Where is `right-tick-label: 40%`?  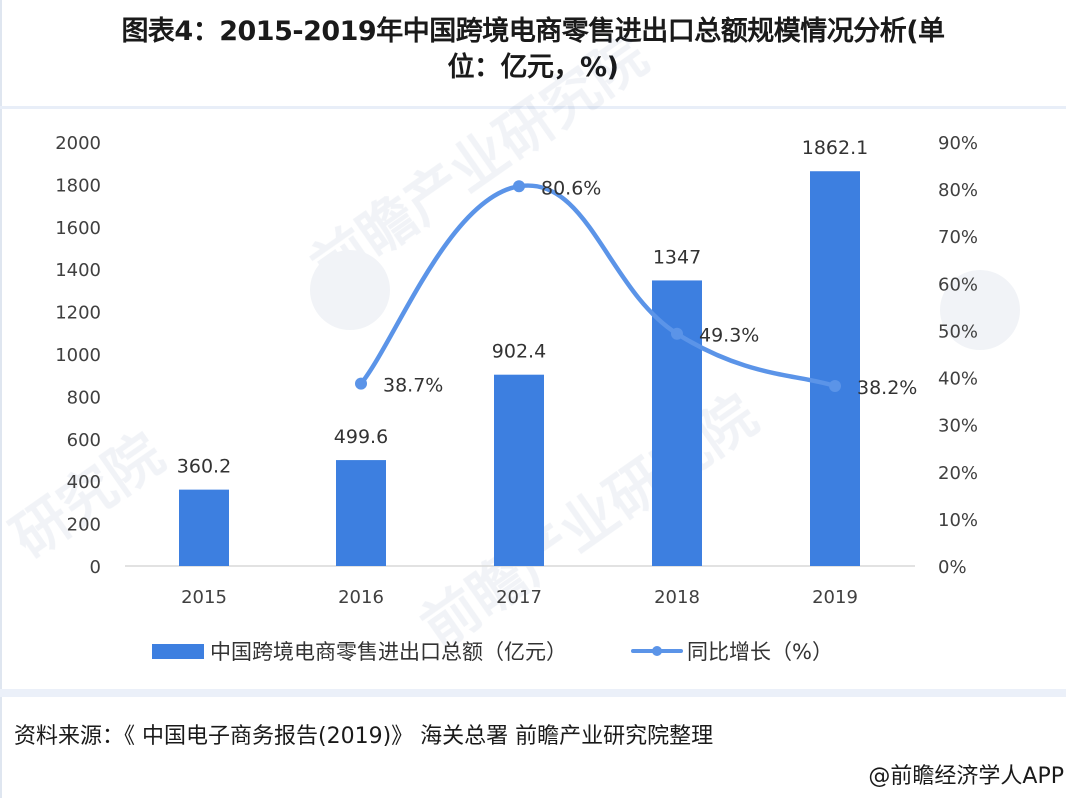
right-tick-label: 40% is located at coordinates (958, 379).